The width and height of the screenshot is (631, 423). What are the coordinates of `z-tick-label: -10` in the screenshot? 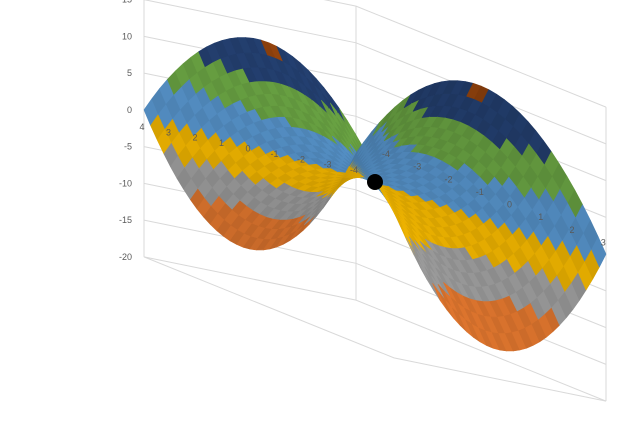 It's located at (125, 183).